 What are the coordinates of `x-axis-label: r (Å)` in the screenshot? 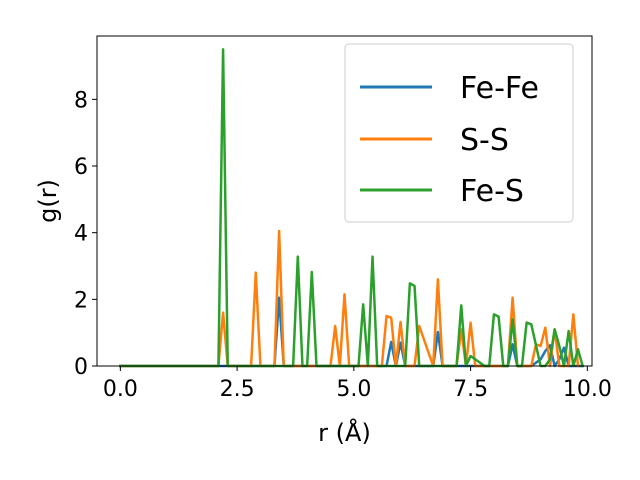 It's located at (344, 432).